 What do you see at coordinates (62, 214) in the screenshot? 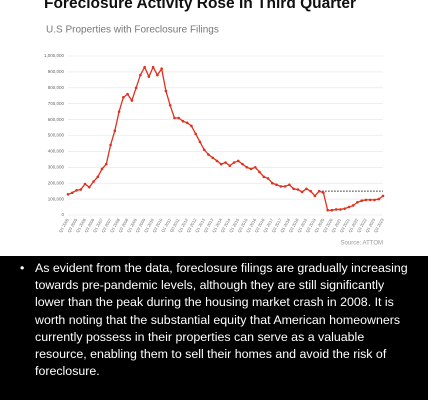
I see `y-tick-label: 0` at bounding box center [62, 214].